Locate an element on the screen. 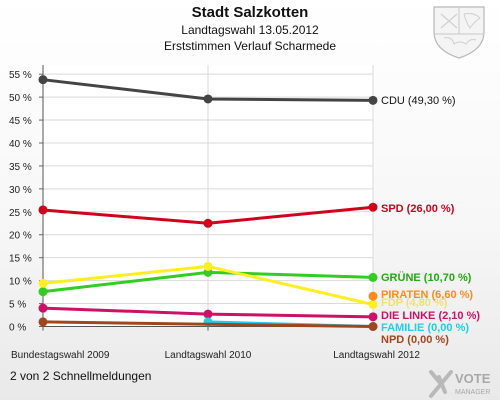 The image size is (500, 400). series-label-fdp: FDP (4,80 %) is located at coordinates (414, 303).